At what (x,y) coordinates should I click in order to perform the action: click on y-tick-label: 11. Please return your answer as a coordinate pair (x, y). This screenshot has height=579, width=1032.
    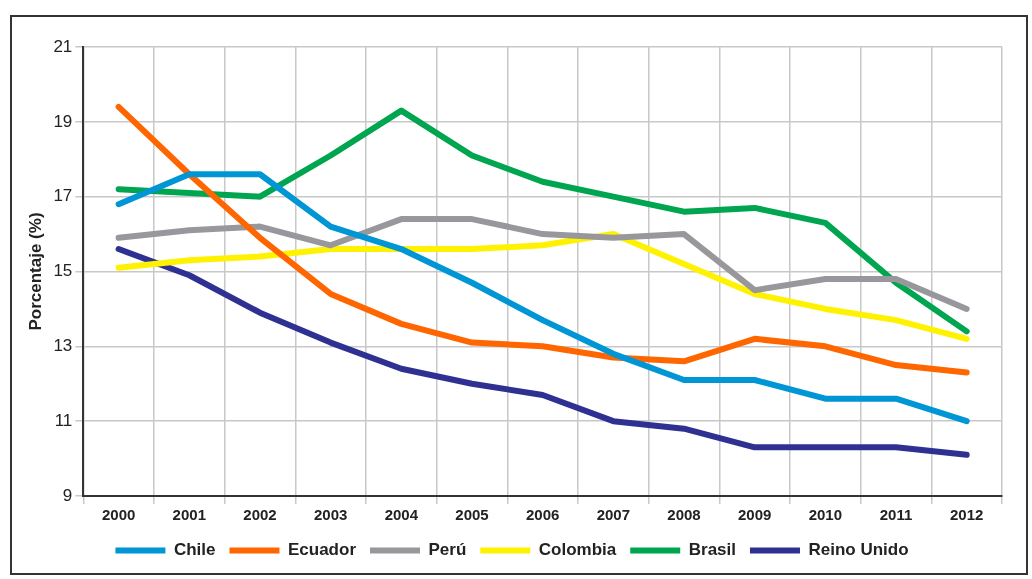
    Looking at the image, I should click on (63, 420).